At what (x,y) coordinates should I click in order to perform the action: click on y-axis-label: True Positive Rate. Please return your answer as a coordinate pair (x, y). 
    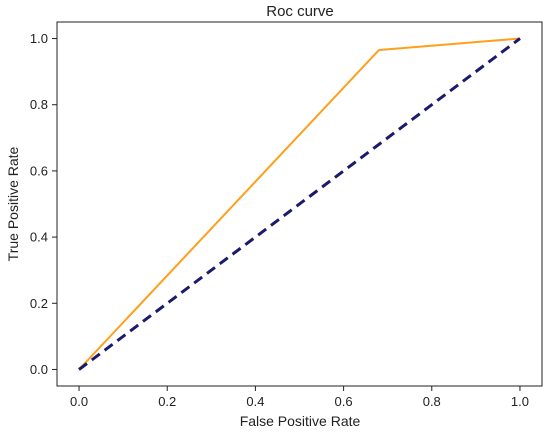
    Looking at the image, I should click on (13, 203).